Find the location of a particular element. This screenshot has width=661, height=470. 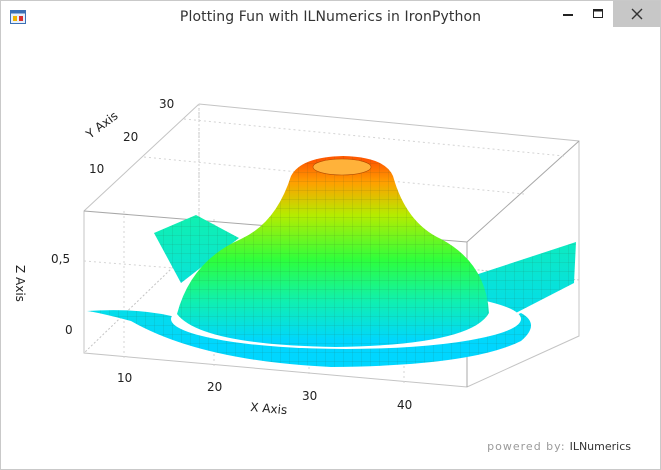

y-axis: 10 20 30 Y Axis is located at coordinates (129, 136).